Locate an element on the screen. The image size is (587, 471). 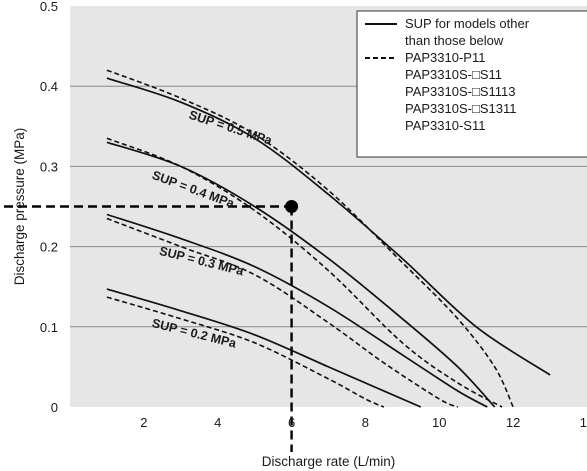
y-tick-label: 0.3 is located at coordinates (49, 166).